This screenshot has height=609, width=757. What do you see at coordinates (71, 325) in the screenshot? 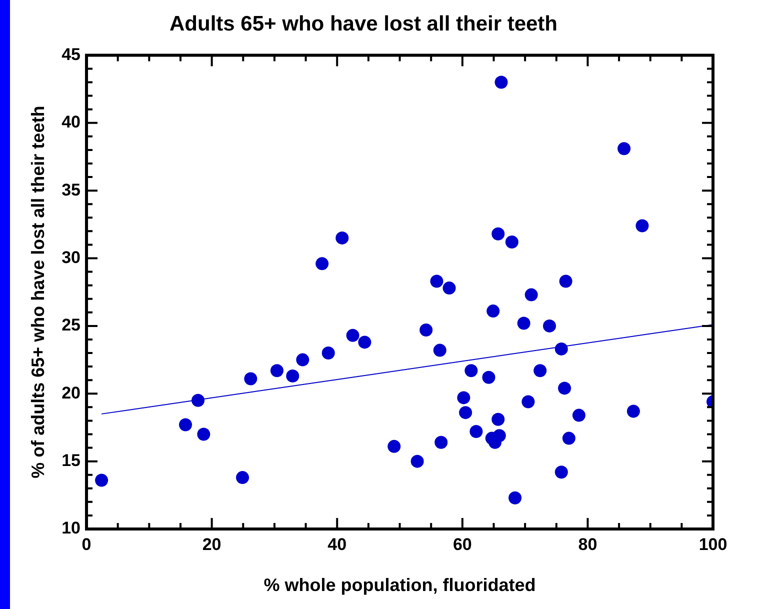
I see `y-tick-label: 25` at bounding box center [71, 325].